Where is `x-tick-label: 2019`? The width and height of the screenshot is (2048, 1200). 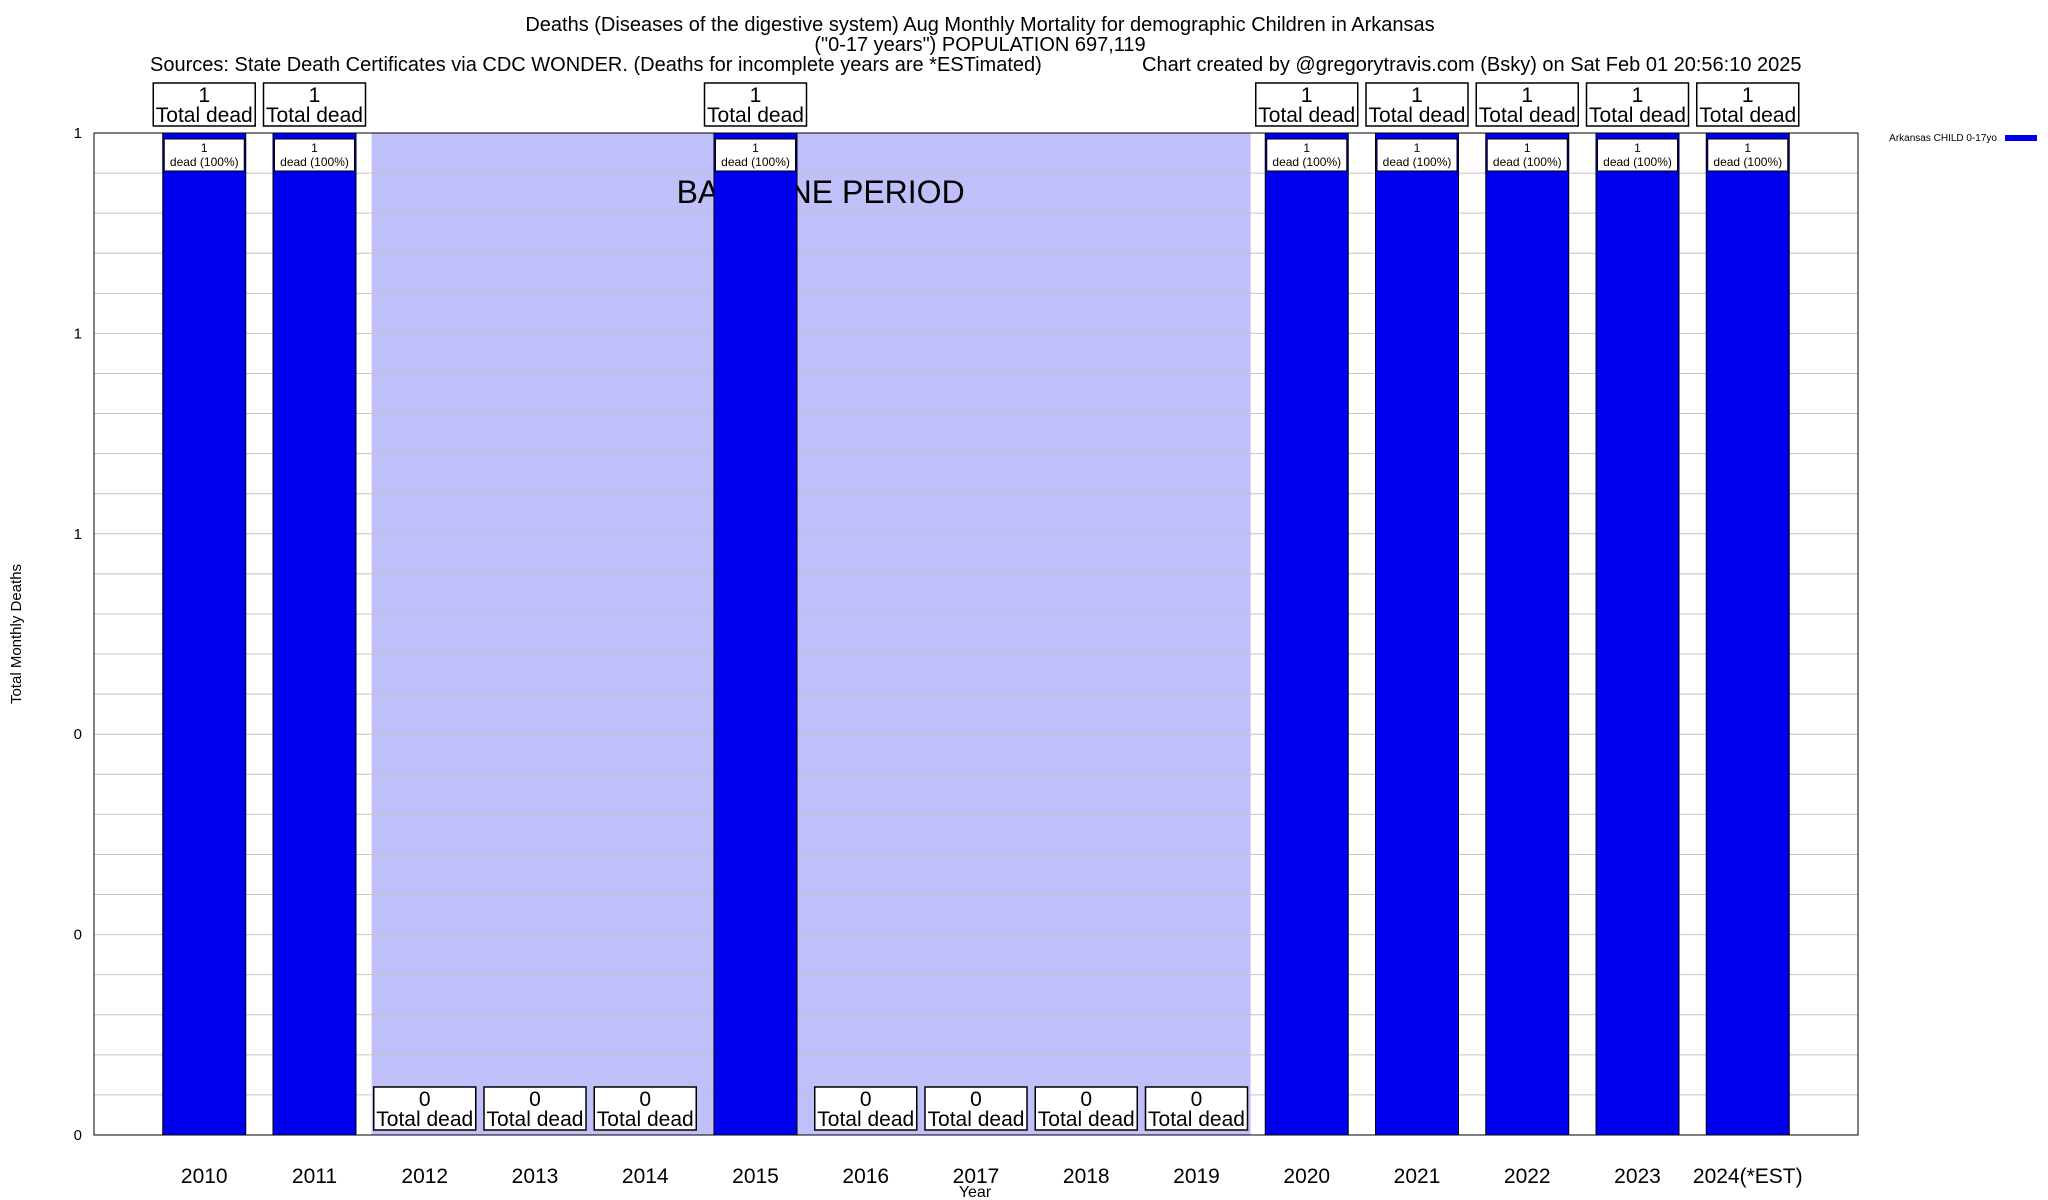
x-tick-label: 2019 is located at coordinates (1196, 1176).